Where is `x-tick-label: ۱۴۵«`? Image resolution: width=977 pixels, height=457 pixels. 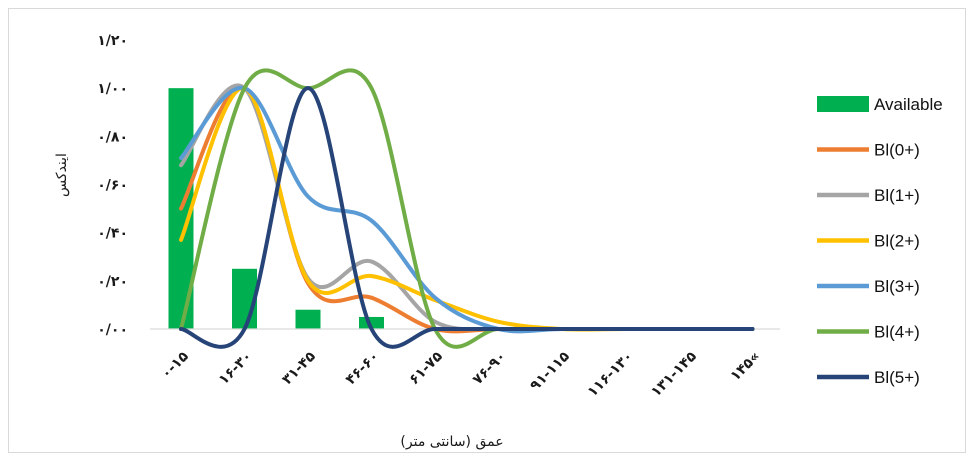
x-tick-label: ۱۴۵« is located at coordinates (745, 367).